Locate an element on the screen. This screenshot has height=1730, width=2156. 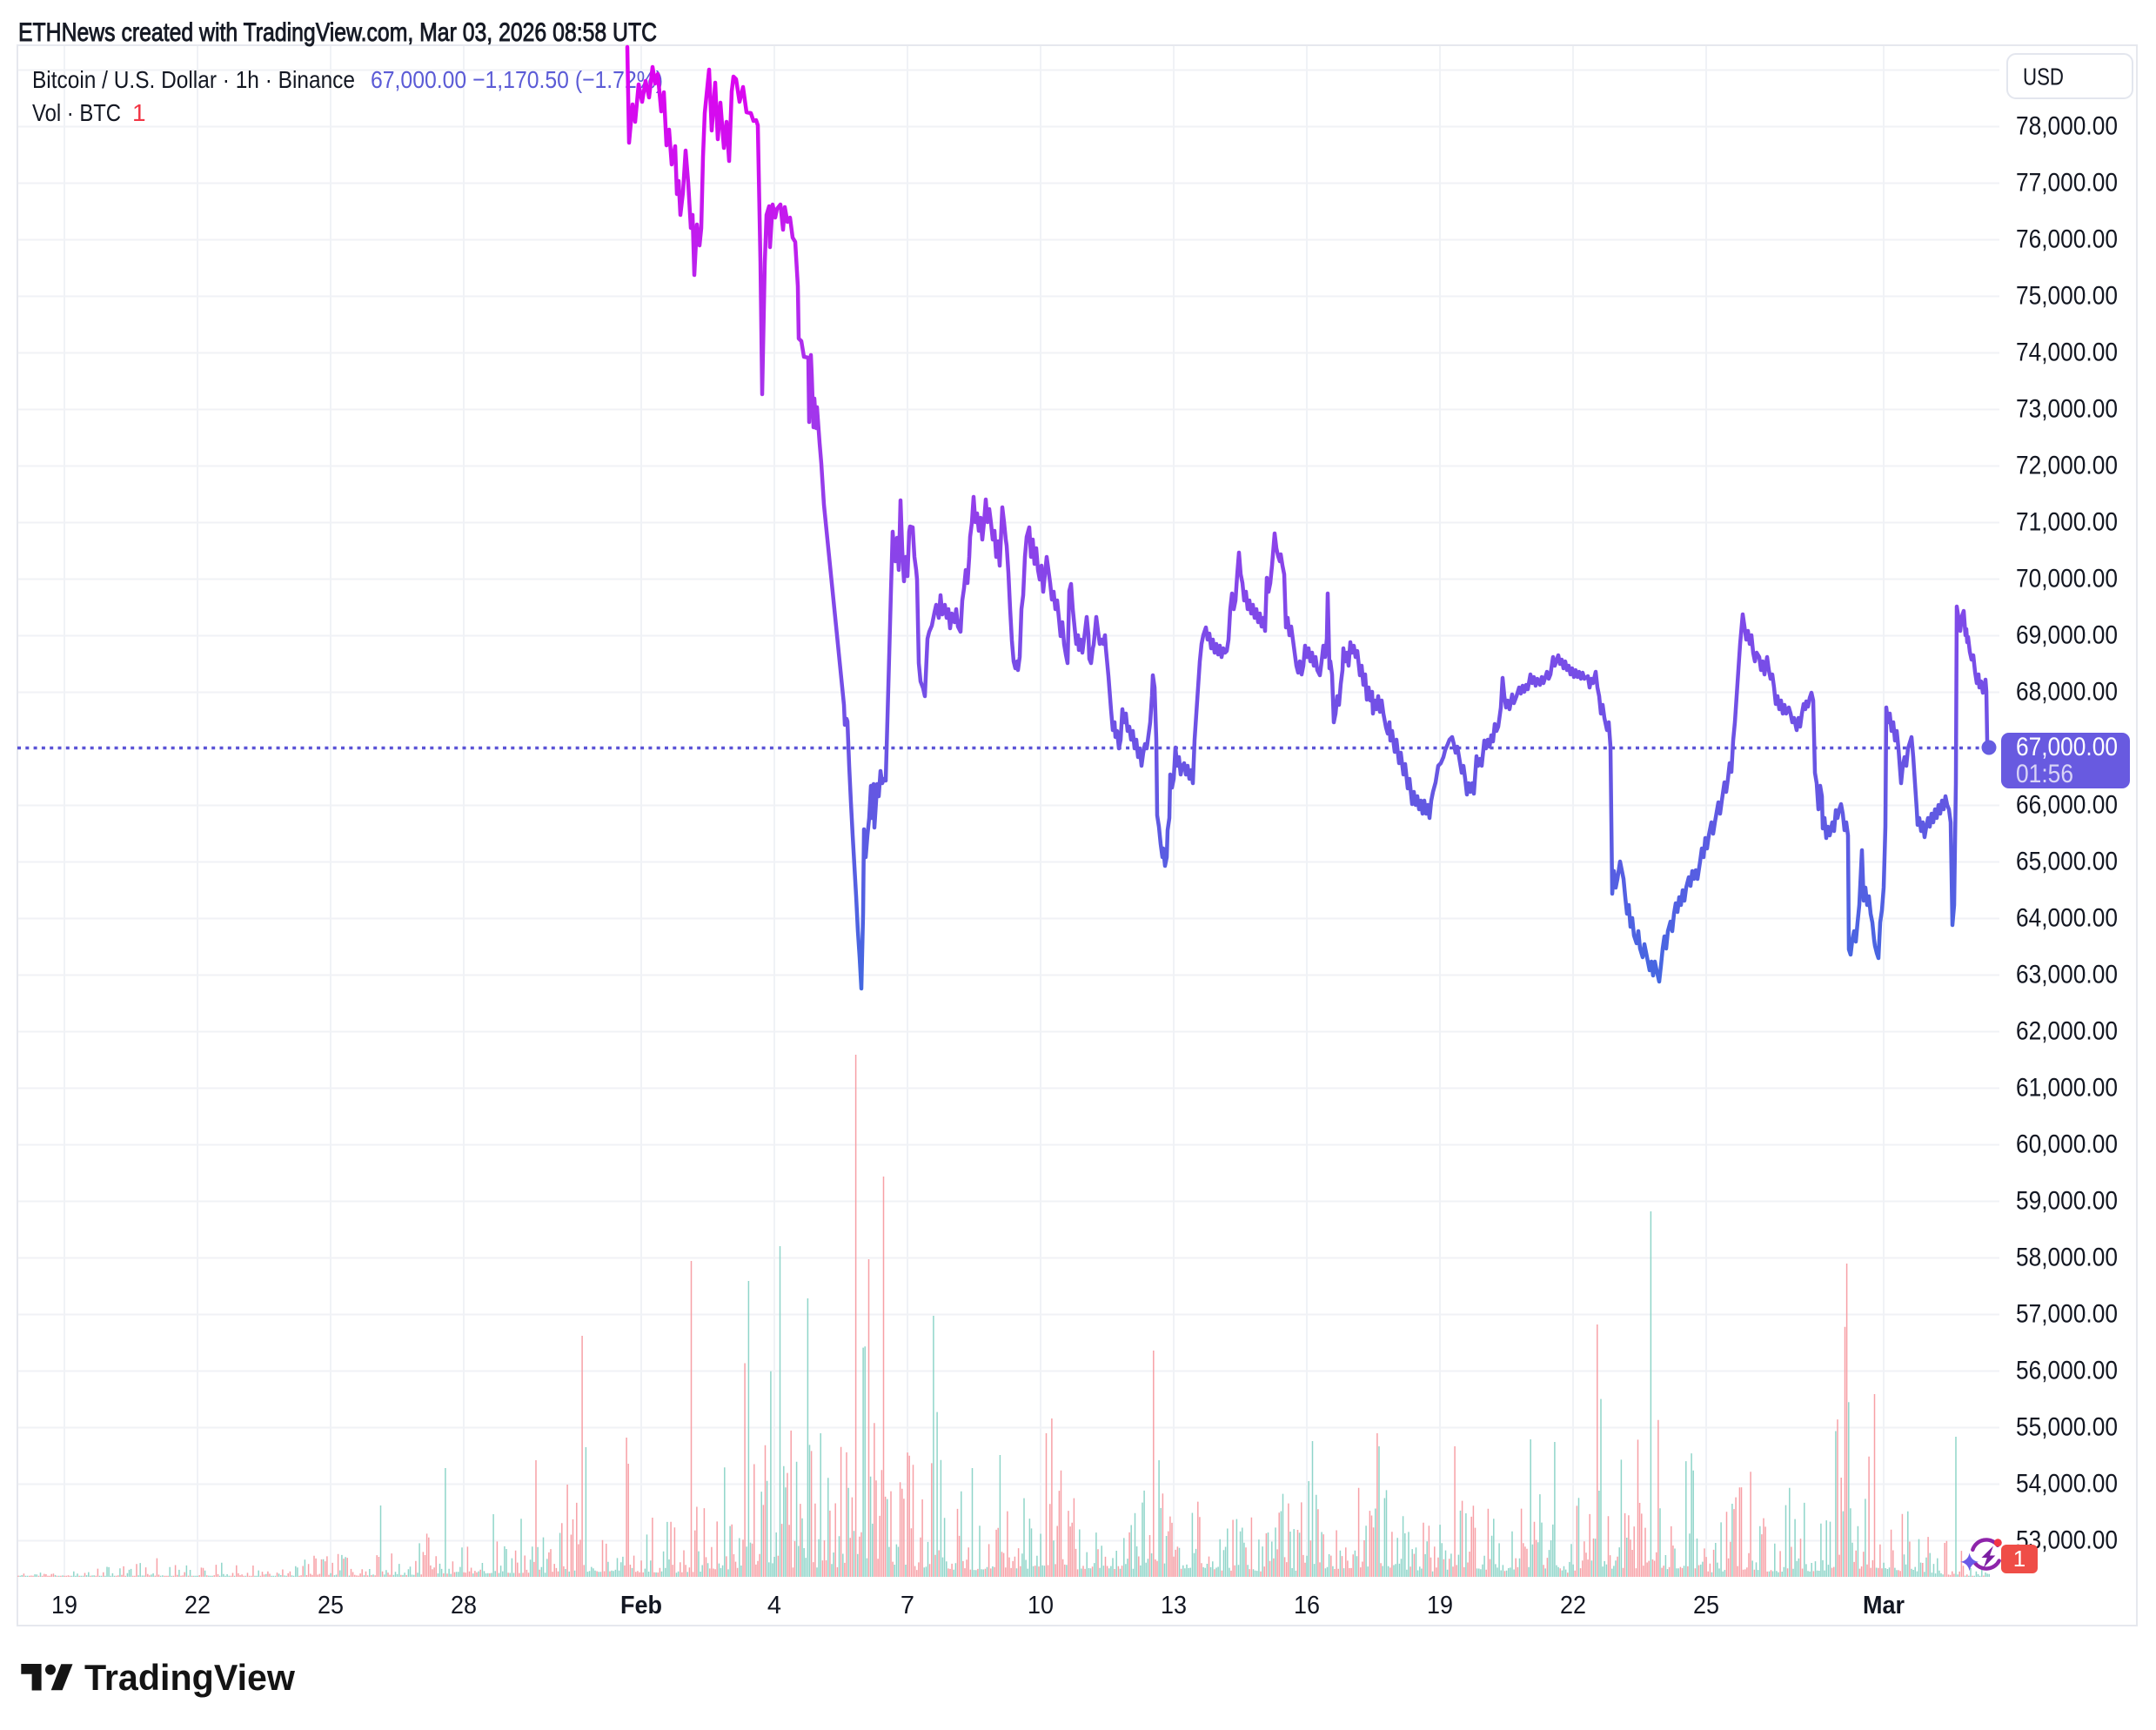
svg-text: 69,000.00 is located at coordinates (2067, 635).